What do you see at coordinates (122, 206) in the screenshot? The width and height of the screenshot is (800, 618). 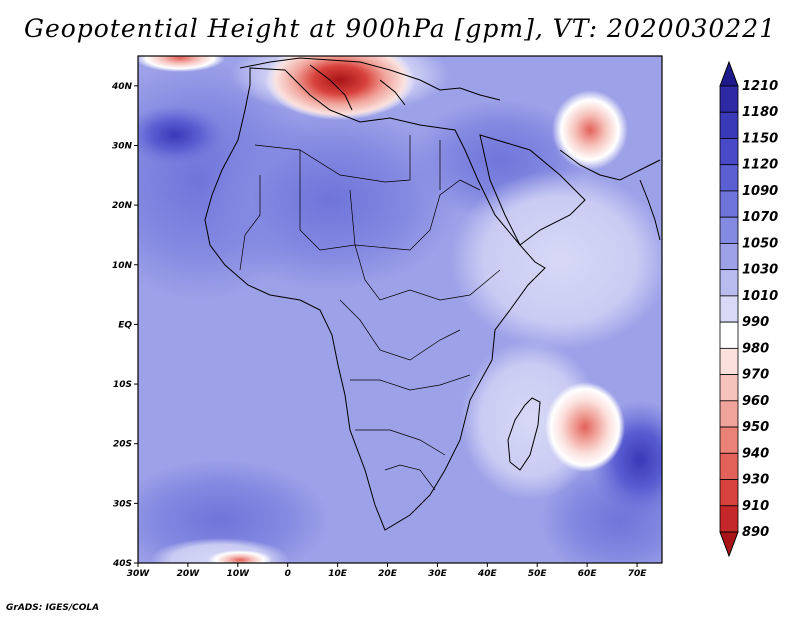 I see `lat-tick-label: 20N` at bounding box center [122, 206].